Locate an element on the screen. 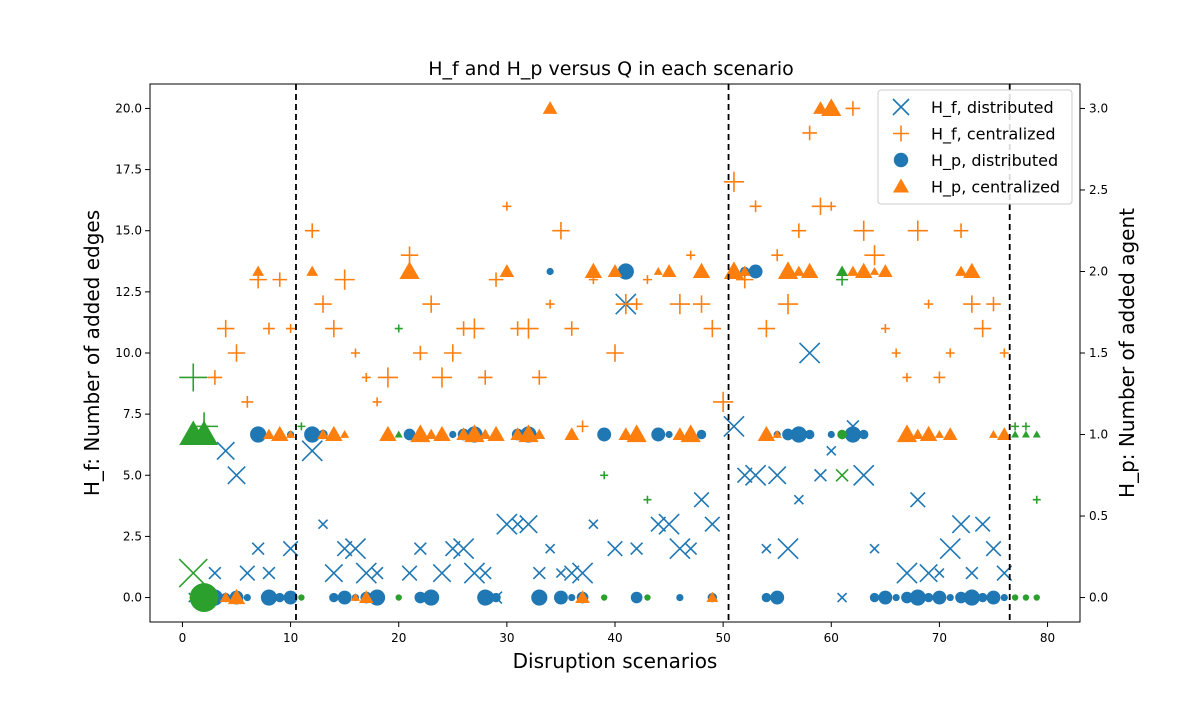  left-y-tick-label: 15.0 is located at coordinates (128, 231).